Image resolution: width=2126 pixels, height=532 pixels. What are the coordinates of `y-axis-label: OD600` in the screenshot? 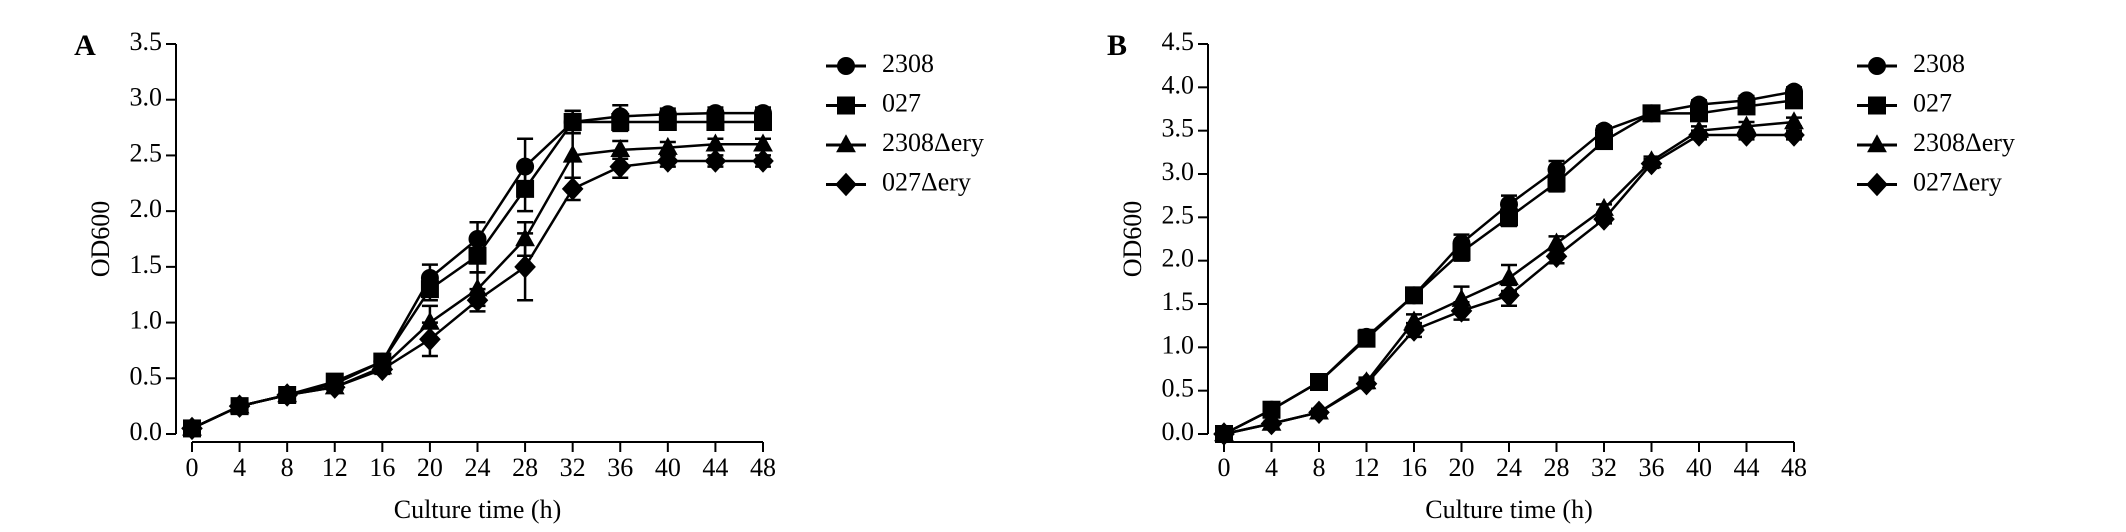 It's located at (100, 239).